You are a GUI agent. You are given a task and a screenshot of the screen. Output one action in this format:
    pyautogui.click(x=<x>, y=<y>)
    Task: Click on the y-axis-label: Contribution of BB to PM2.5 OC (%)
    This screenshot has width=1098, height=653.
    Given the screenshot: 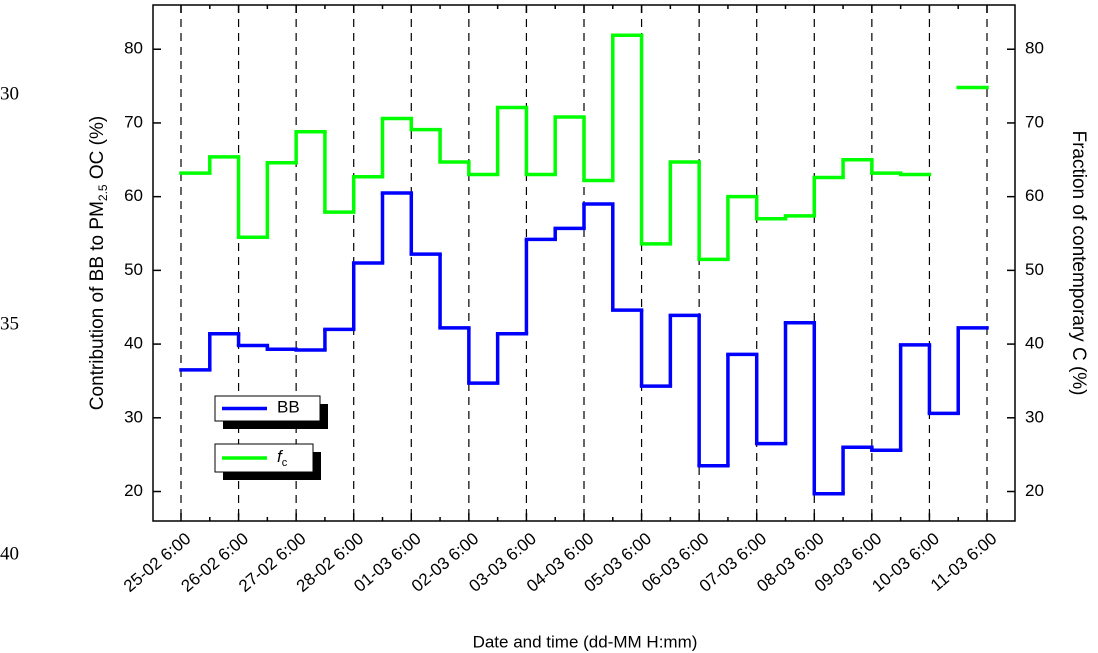 What is the action you would take?
    pyautogui.click(x=98, y=263)
    